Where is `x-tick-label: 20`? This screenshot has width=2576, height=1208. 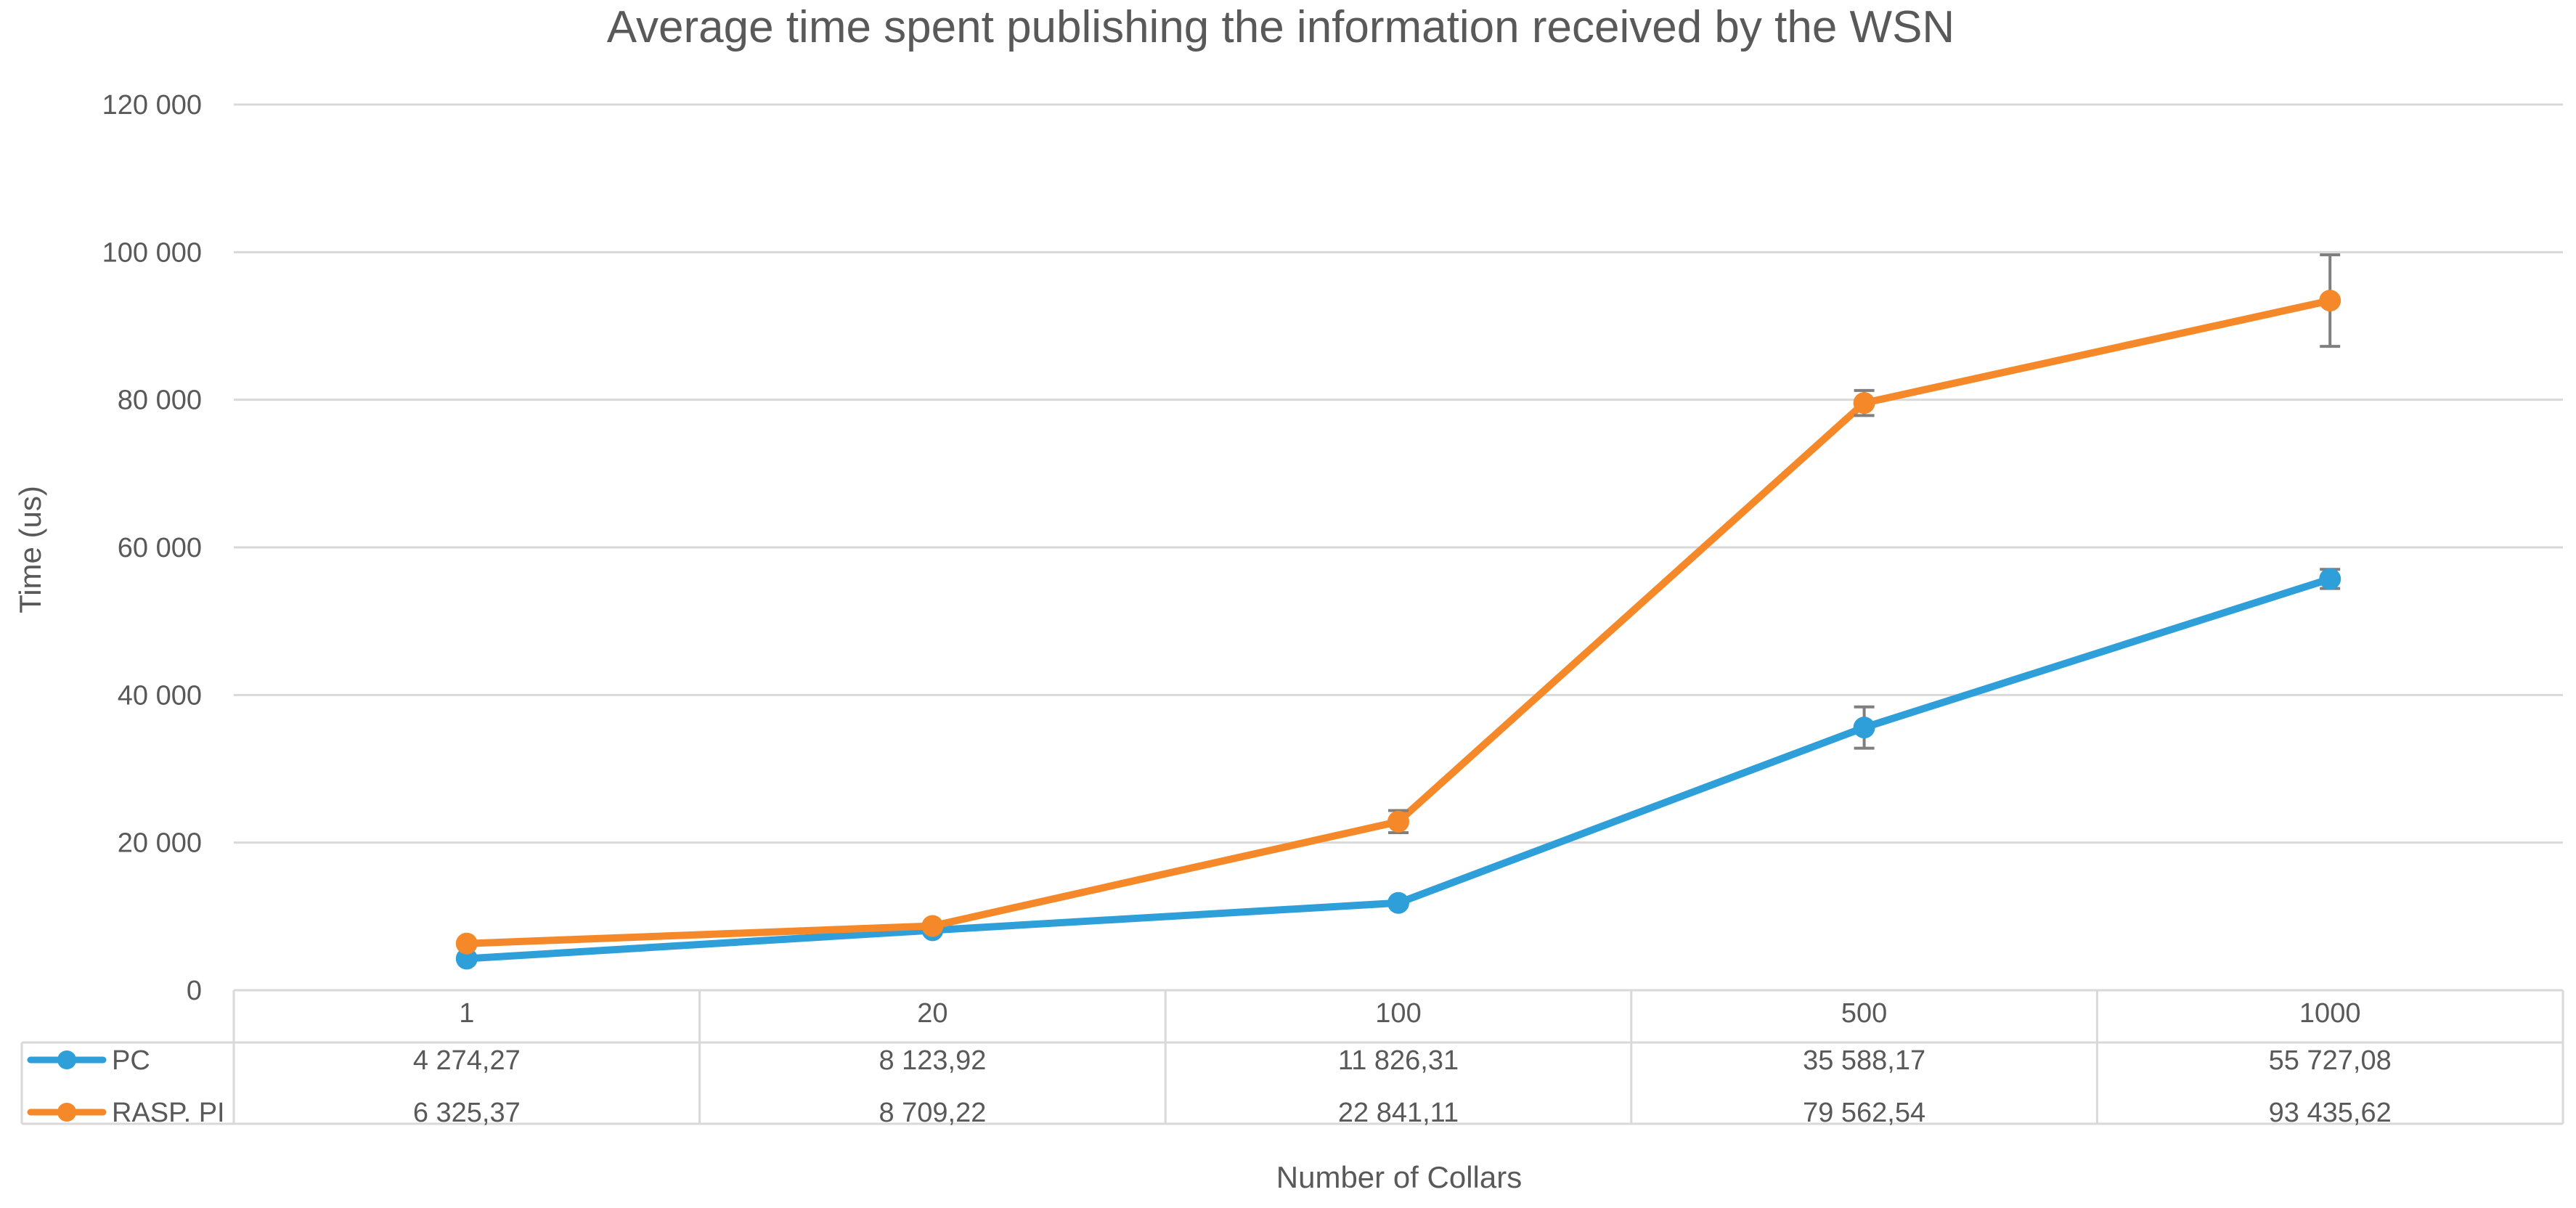 x-tick-label: 20 is located at coordinates (932, 1013).